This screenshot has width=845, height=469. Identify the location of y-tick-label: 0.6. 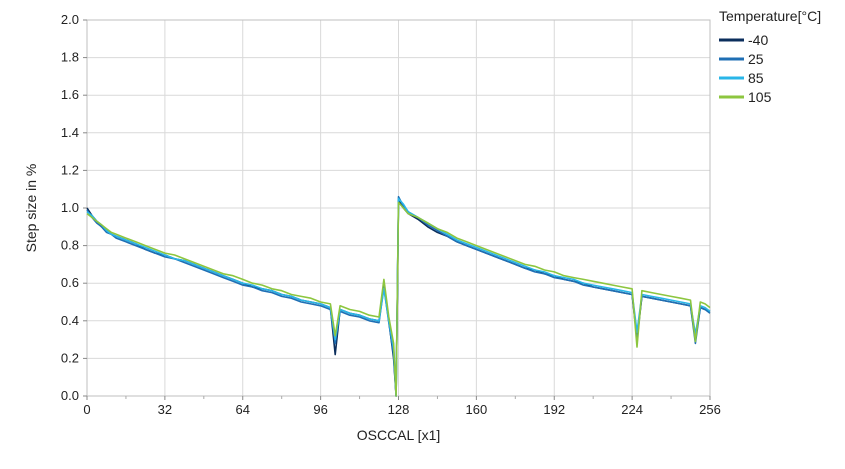
(70, 282).